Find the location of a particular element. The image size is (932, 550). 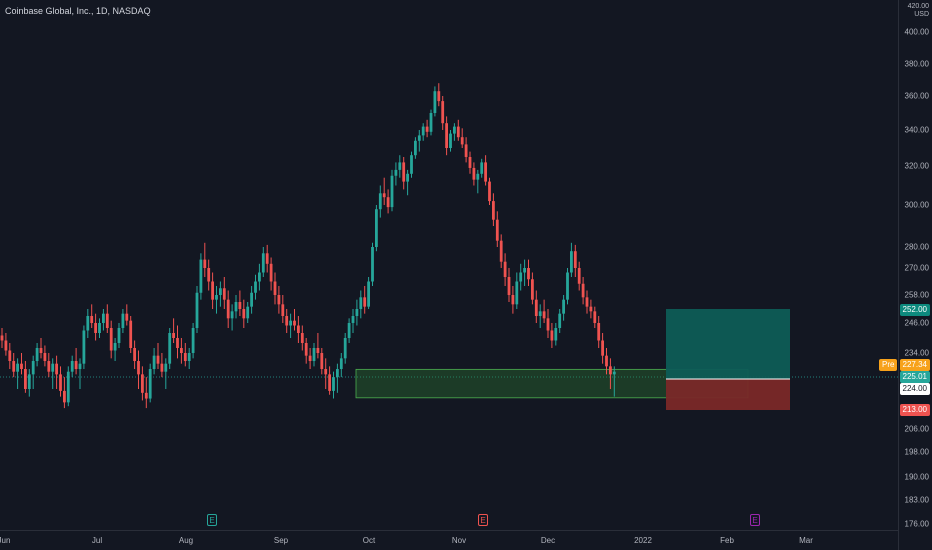

currency-label: 420.00 USD is located at coordinates (918, 11).